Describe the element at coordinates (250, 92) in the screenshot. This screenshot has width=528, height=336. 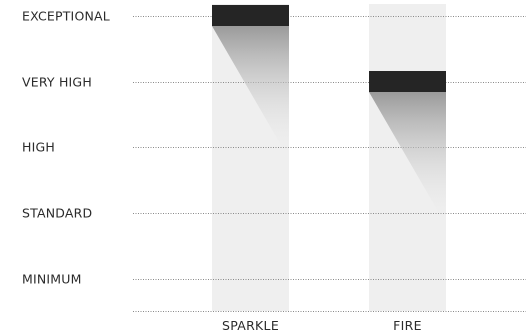
I see `shadow-sparkle` at that location.